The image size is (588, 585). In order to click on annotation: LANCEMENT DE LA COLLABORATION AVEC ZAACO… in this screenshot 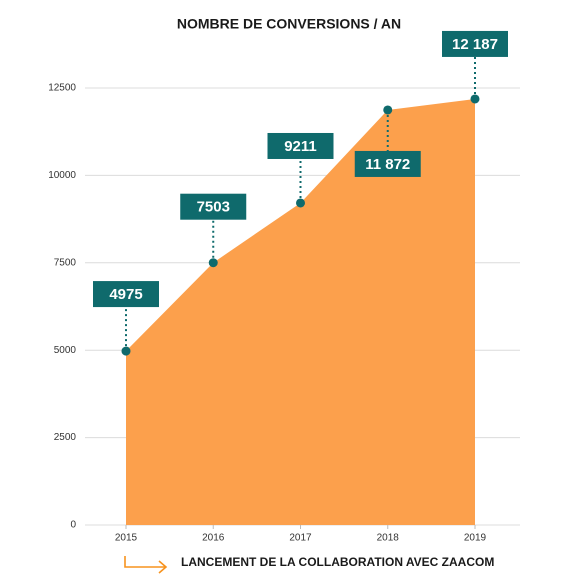, I will do `click(337, 562)`.